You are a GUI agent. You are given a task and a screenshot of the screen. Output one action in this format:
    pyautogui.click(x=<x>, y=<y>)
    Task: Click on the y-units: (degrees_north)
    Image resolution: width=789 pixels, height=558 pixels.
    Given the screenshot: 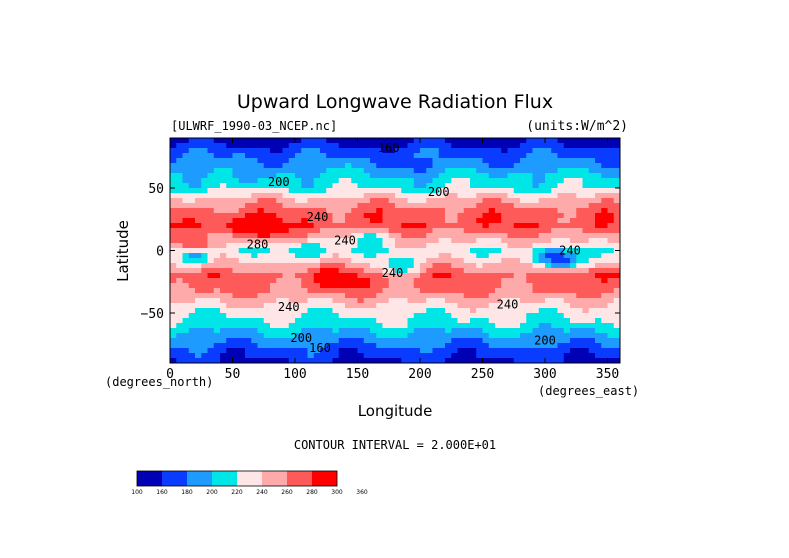 What is the action you would take?
    pyautogui.click(x=159, y=382)
    